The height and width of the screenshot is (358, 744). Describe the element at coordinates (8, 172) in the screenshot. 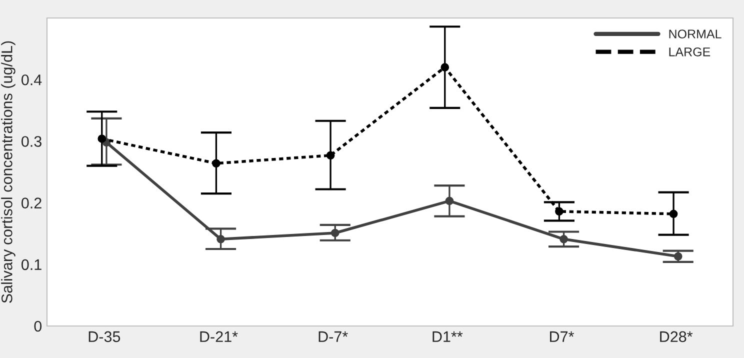

I see `y-axis-title: Salivary cortisol concentrations (ug/dL)` at that location.